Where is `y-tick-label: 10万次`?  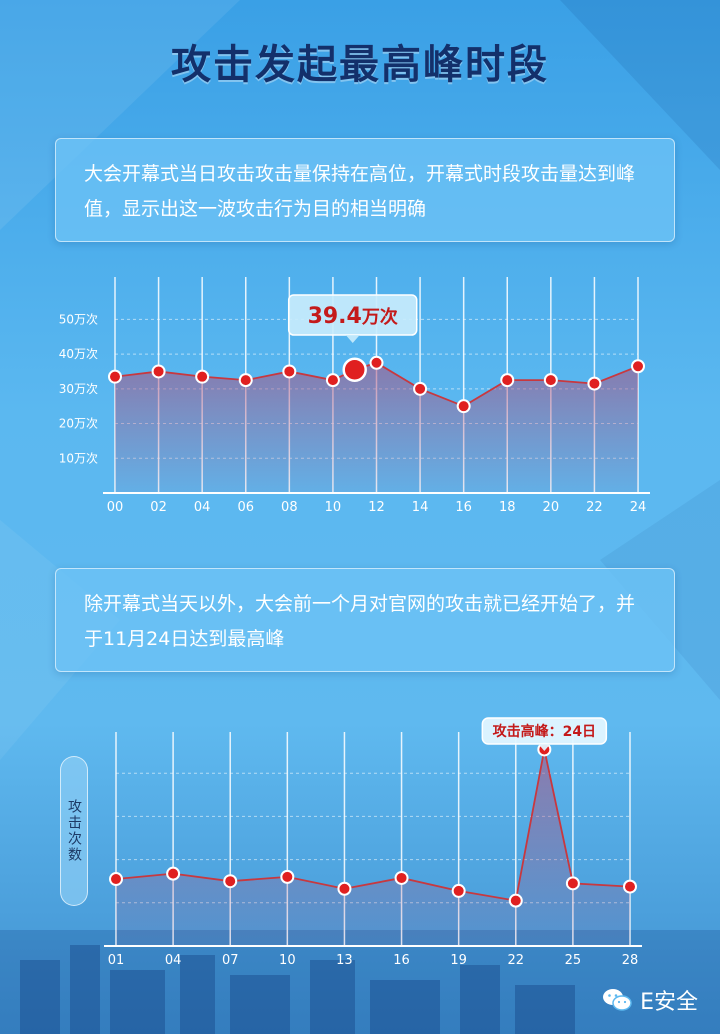 y-tick-label: 10万次 is located at coordinates (78, 458).